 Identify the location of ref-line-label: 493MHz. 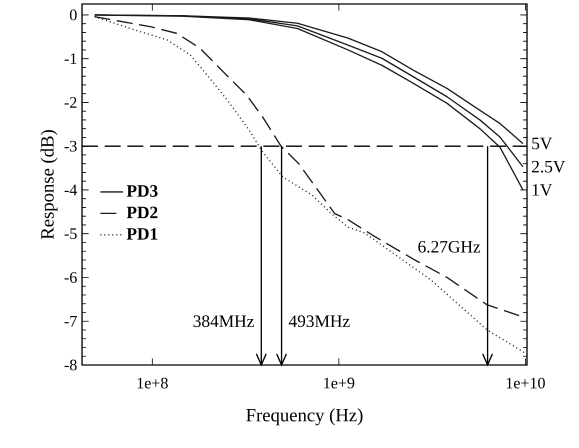
(319, 321).